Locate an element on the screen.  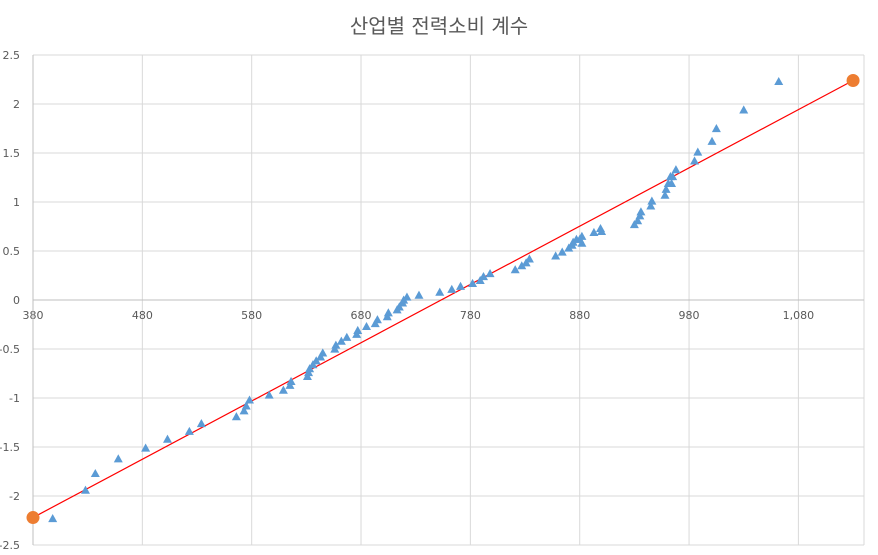
y-tick-label: 2 is located at coordinates (16, 104).